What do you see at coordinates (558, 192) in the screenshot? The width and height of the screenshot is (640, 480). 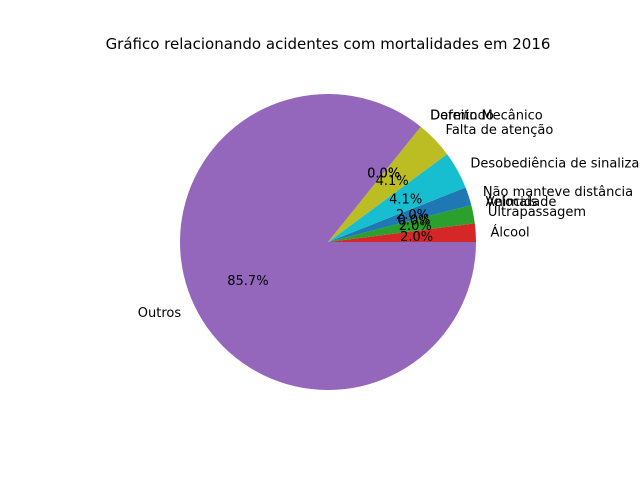 I see `slice-label-nao-manteve-distancia: Não manteve distância` at bounding box center [558, 192].